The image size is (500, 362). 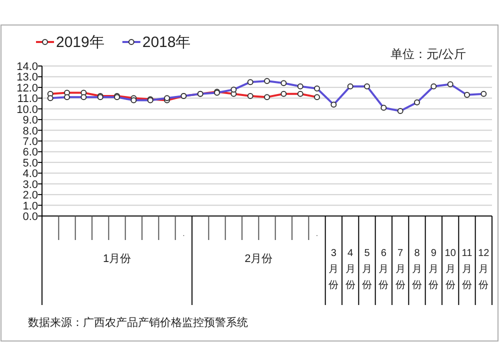 I want to click on text: 单位：元/公斤, so click(x=428, y=54).